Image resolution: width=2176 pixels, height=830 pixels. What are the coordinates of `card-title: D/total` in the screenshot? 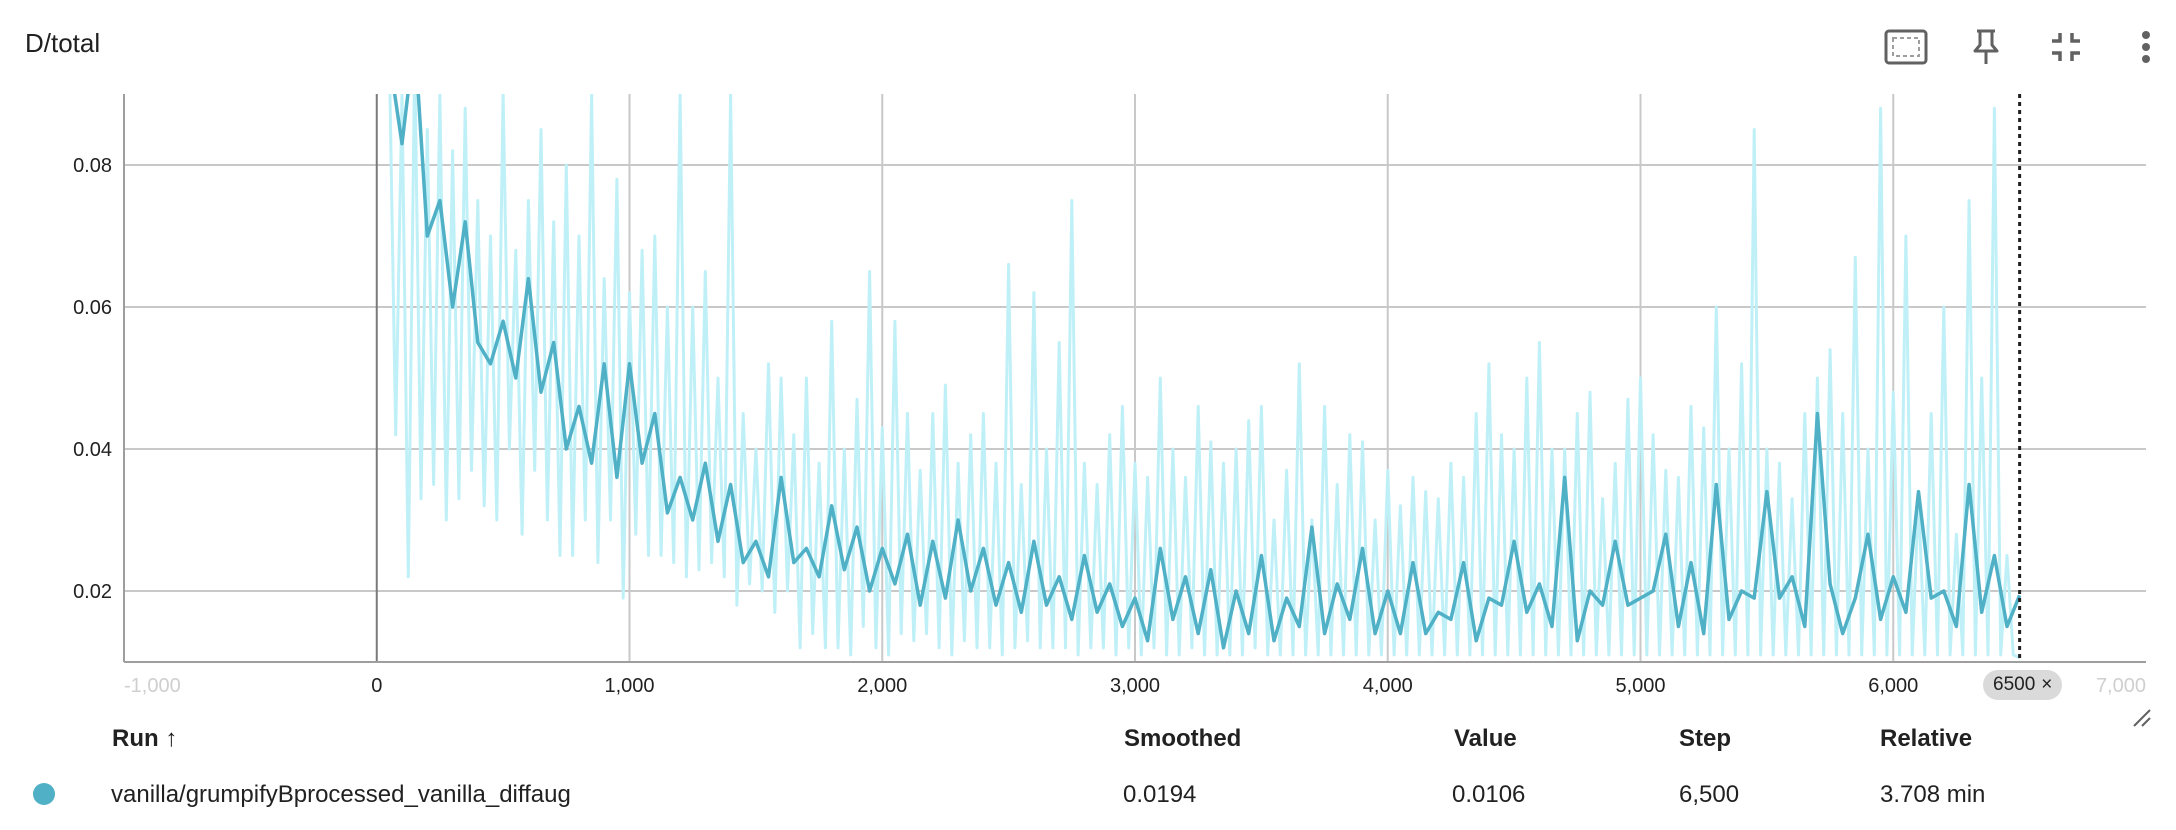 It's located at (63, 43).